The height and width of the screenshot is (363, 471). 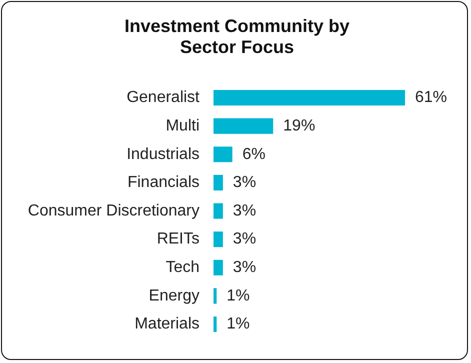 What do you see at coordinates (178, 239) in the screenshot?
I see `y-tick-label: REITs` at bounding box center [178, 239].